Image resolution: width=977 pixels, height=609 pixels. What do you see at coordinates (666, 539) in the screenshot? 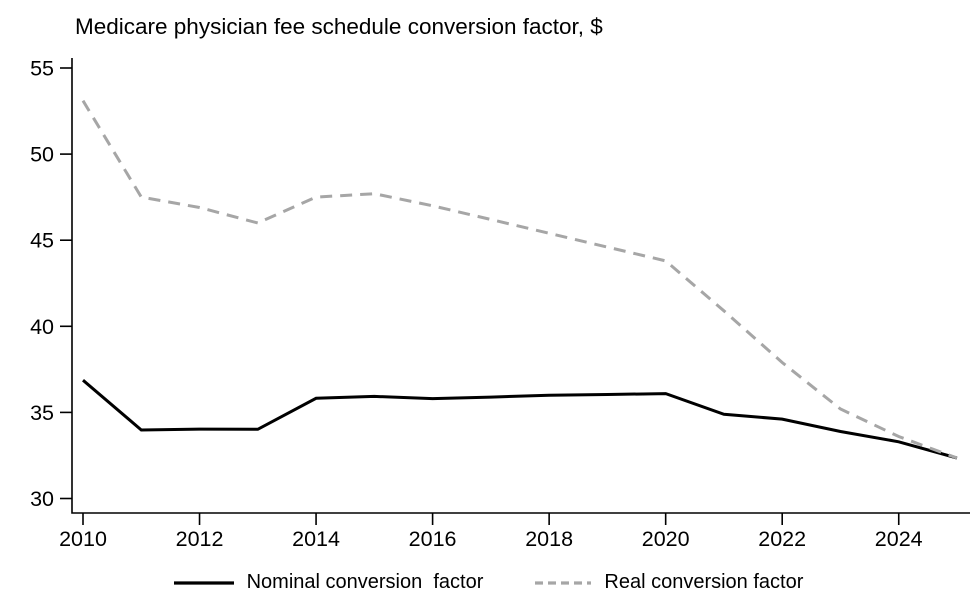
I see `x-axis-tick-label-2020: 2020` at bounding box center [666, 539].